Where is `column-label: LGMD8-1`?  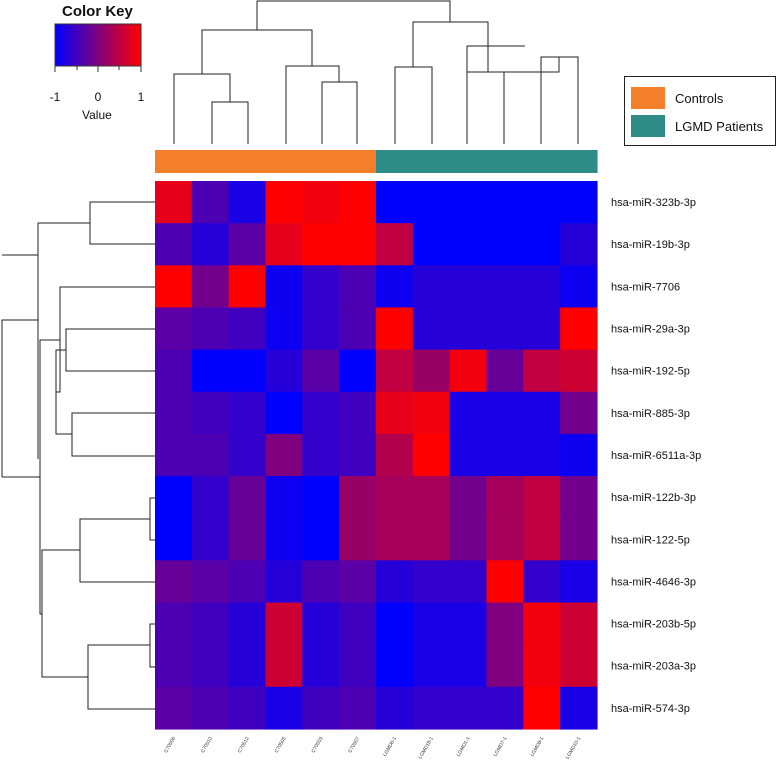 column-label: LGMD8-1 is located at coordinates (537, 747).